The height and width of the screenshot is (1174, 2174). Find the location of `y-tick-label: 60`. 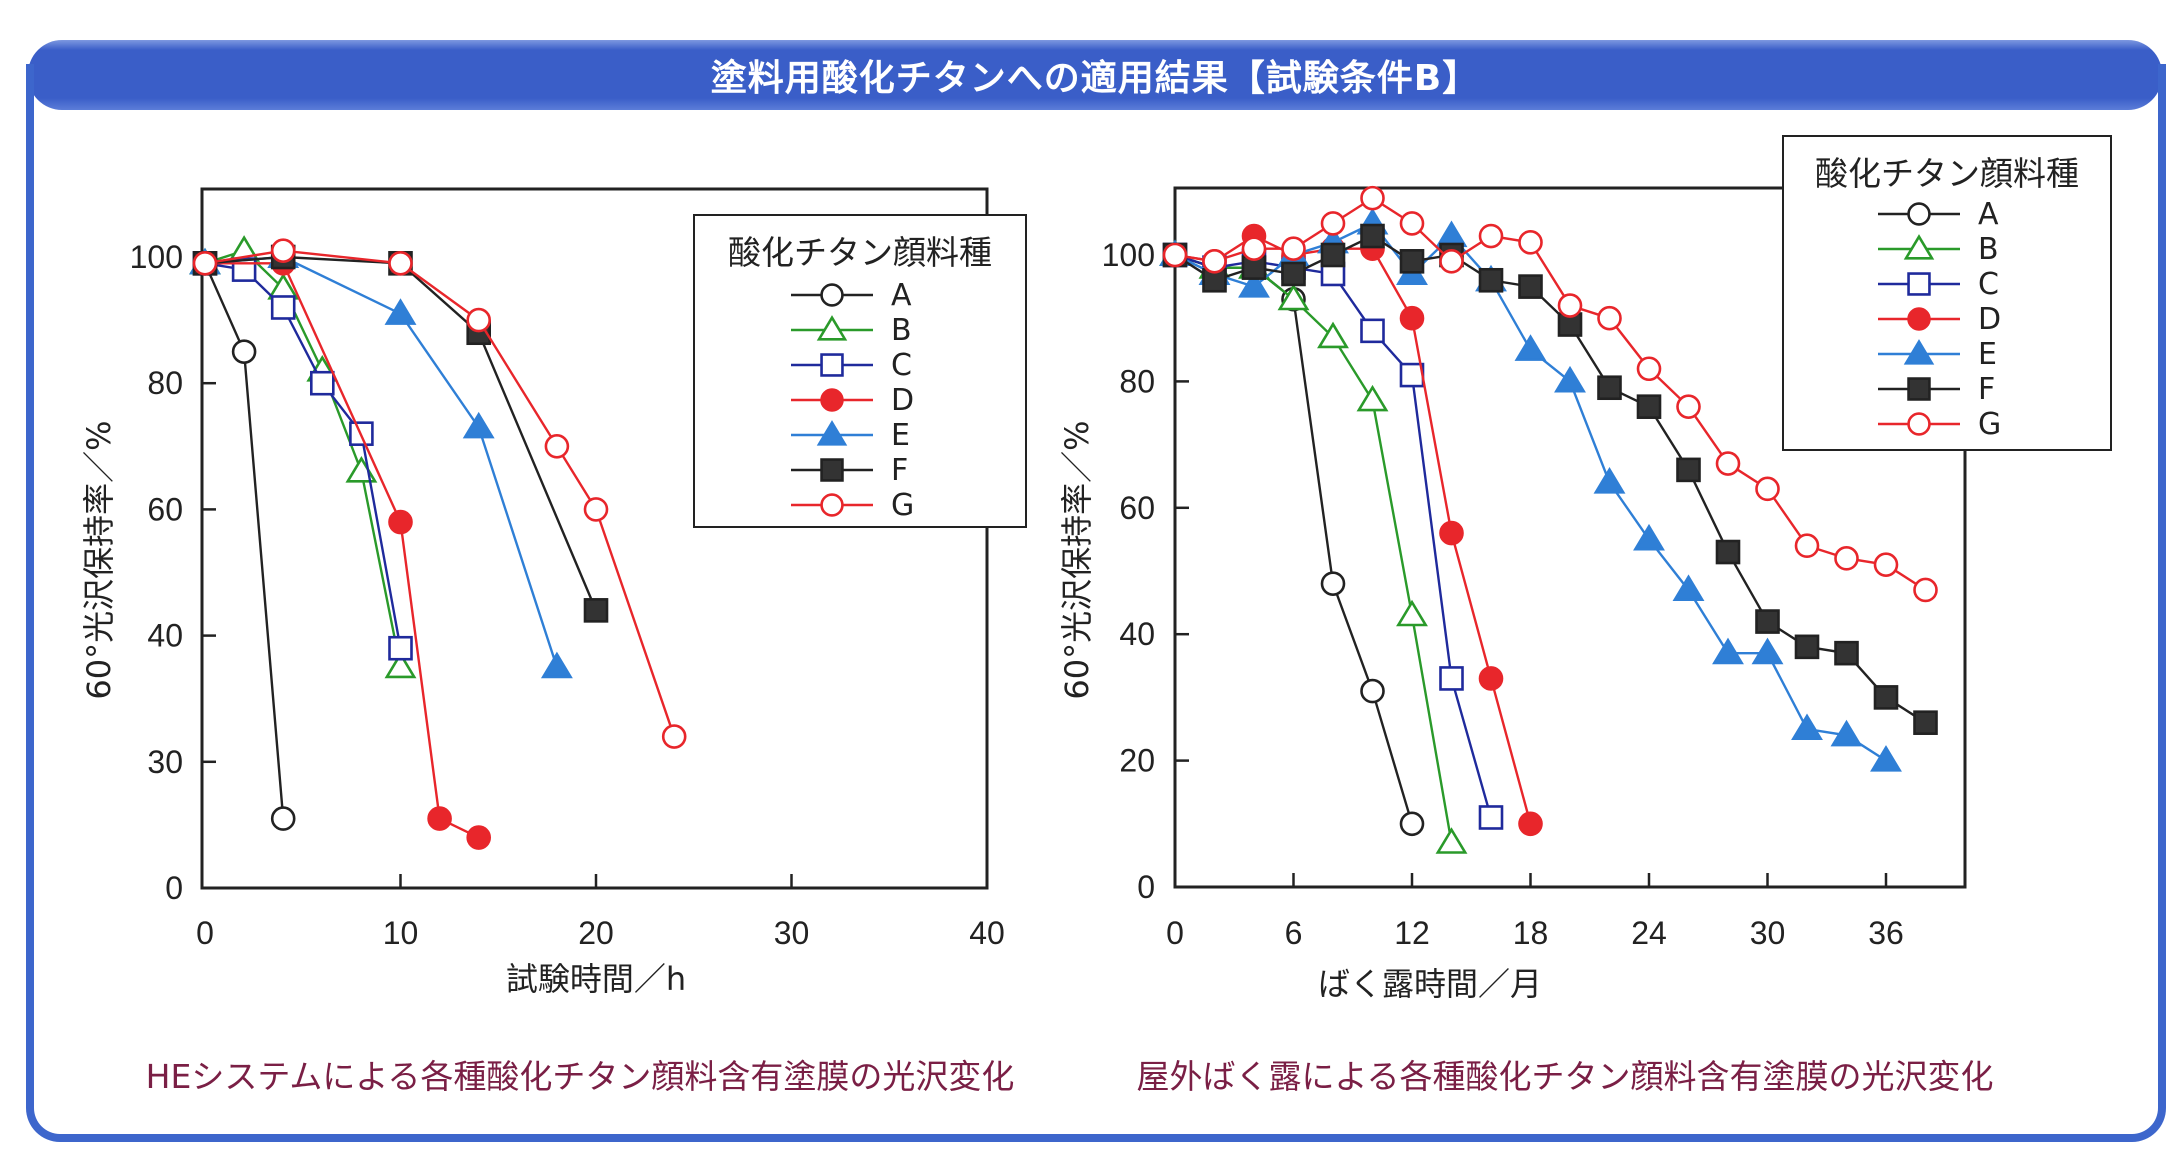

y-tick-label: 60 is located at coordinates (165, 509).